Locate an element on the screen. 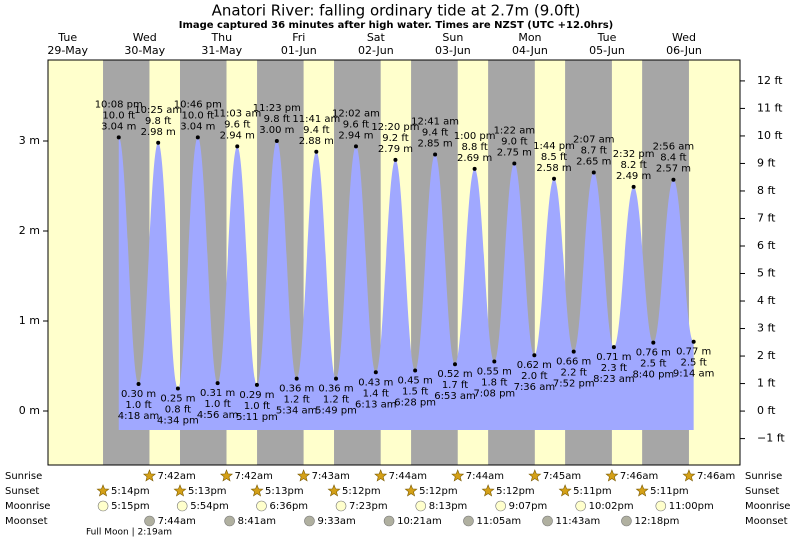 This screenshot has height=539, width=793. y2-tick-label: 9 ft is located at coordinates (766, 162).